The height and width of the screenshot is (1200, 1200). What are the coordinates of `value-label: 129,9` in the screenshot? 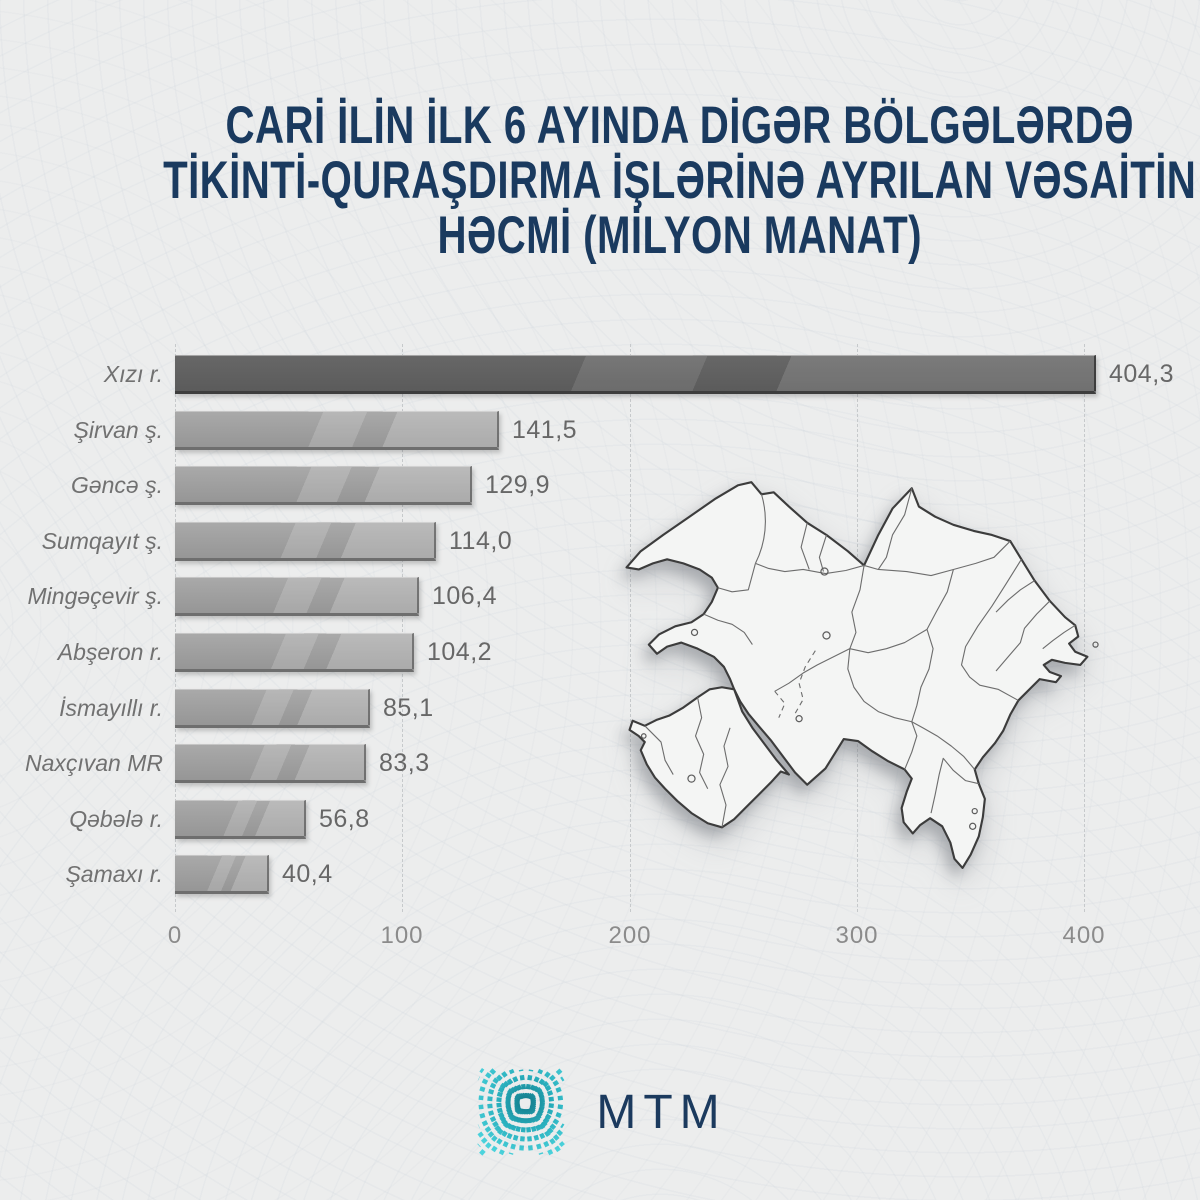 It's located at (518, 485).